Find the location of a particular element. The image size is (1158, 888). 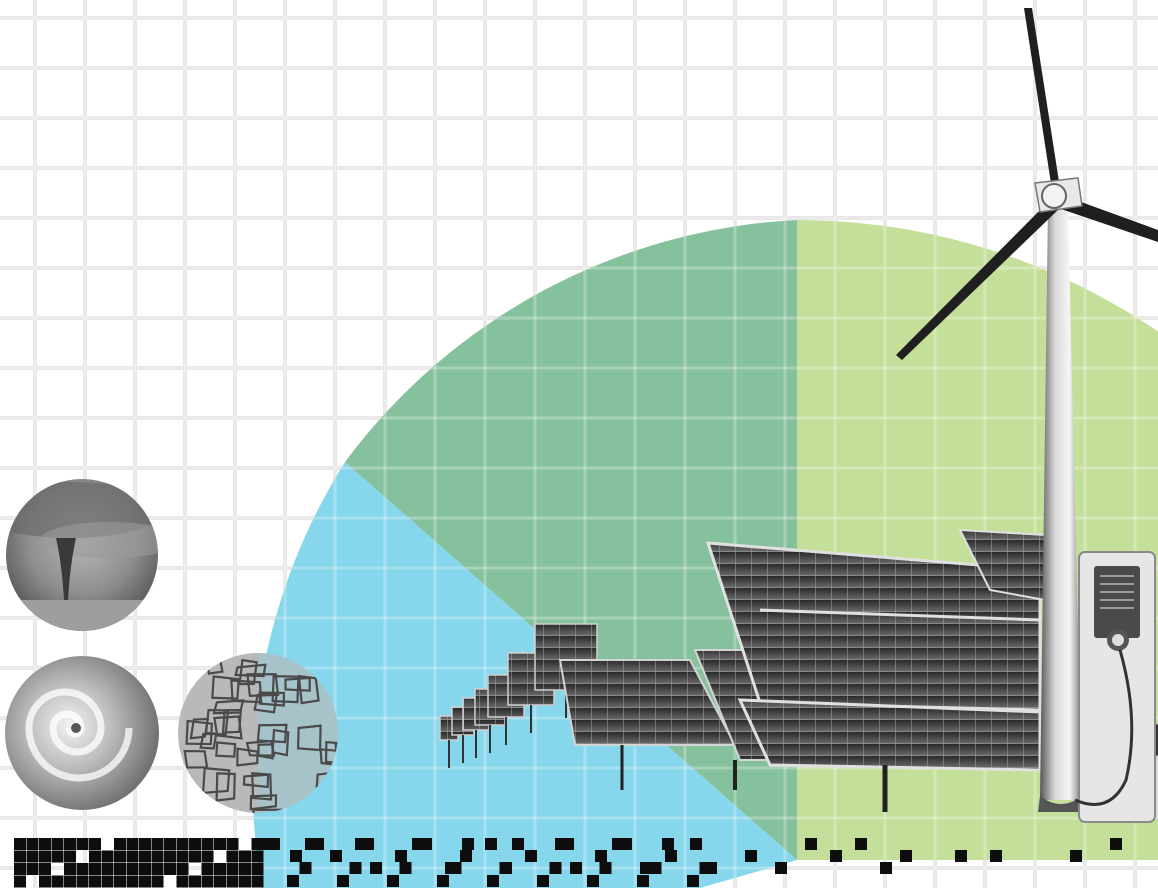

ev-charger-icon is located at coordinates (1116, 687).